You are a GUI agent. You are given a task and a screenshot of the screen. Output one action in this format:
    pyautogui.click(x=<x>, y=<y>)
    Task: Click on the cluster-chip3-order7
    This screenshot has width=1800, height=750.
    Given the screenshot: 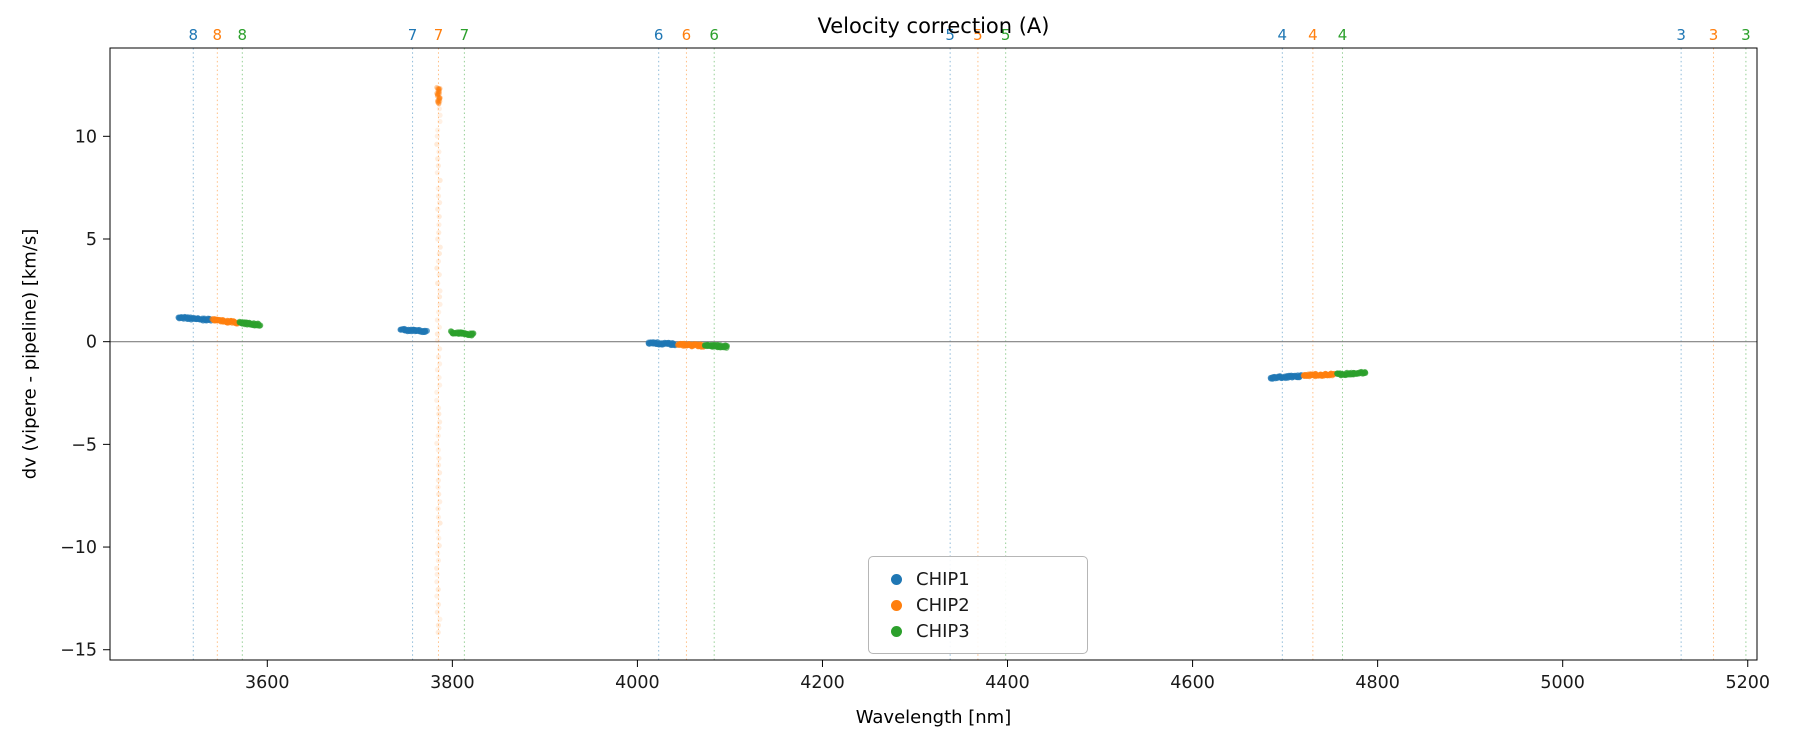 What is the action you would take?
    pyautogui.click(x=462, y=333)
    